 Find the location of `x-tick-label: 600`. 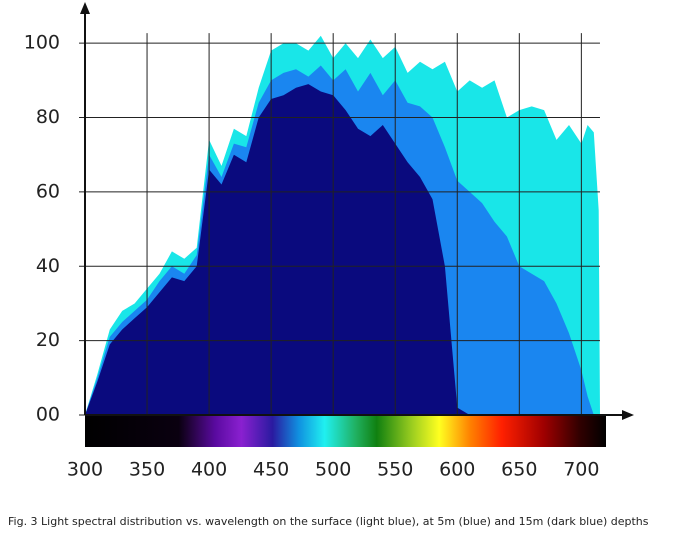

x-tick-label: 600 is located at coordinates (457, 470).